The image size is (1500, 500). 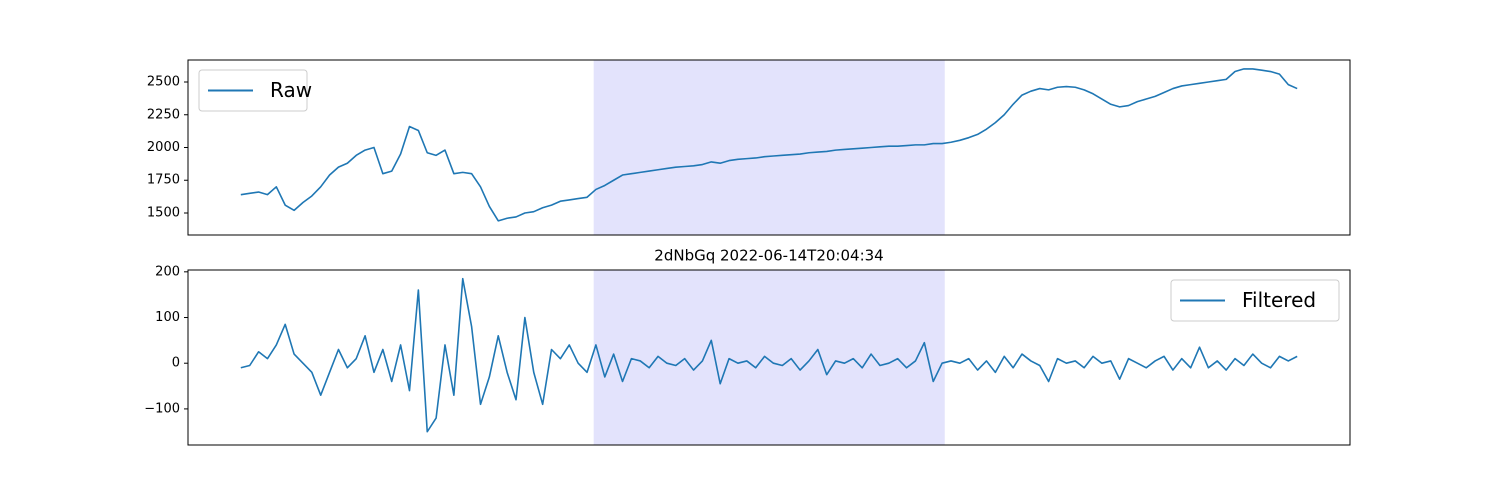 I want to click on y-tick-label: 0, so click(x=176, y=363).